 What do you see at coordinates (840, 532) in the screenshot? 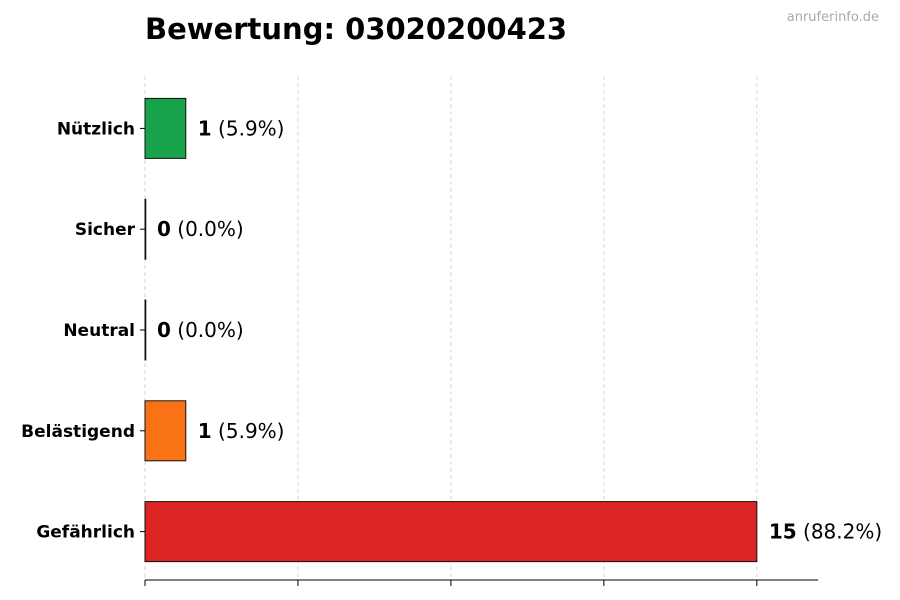
I see `percent-label: (88.2%)` at bounding box center [840, 532].